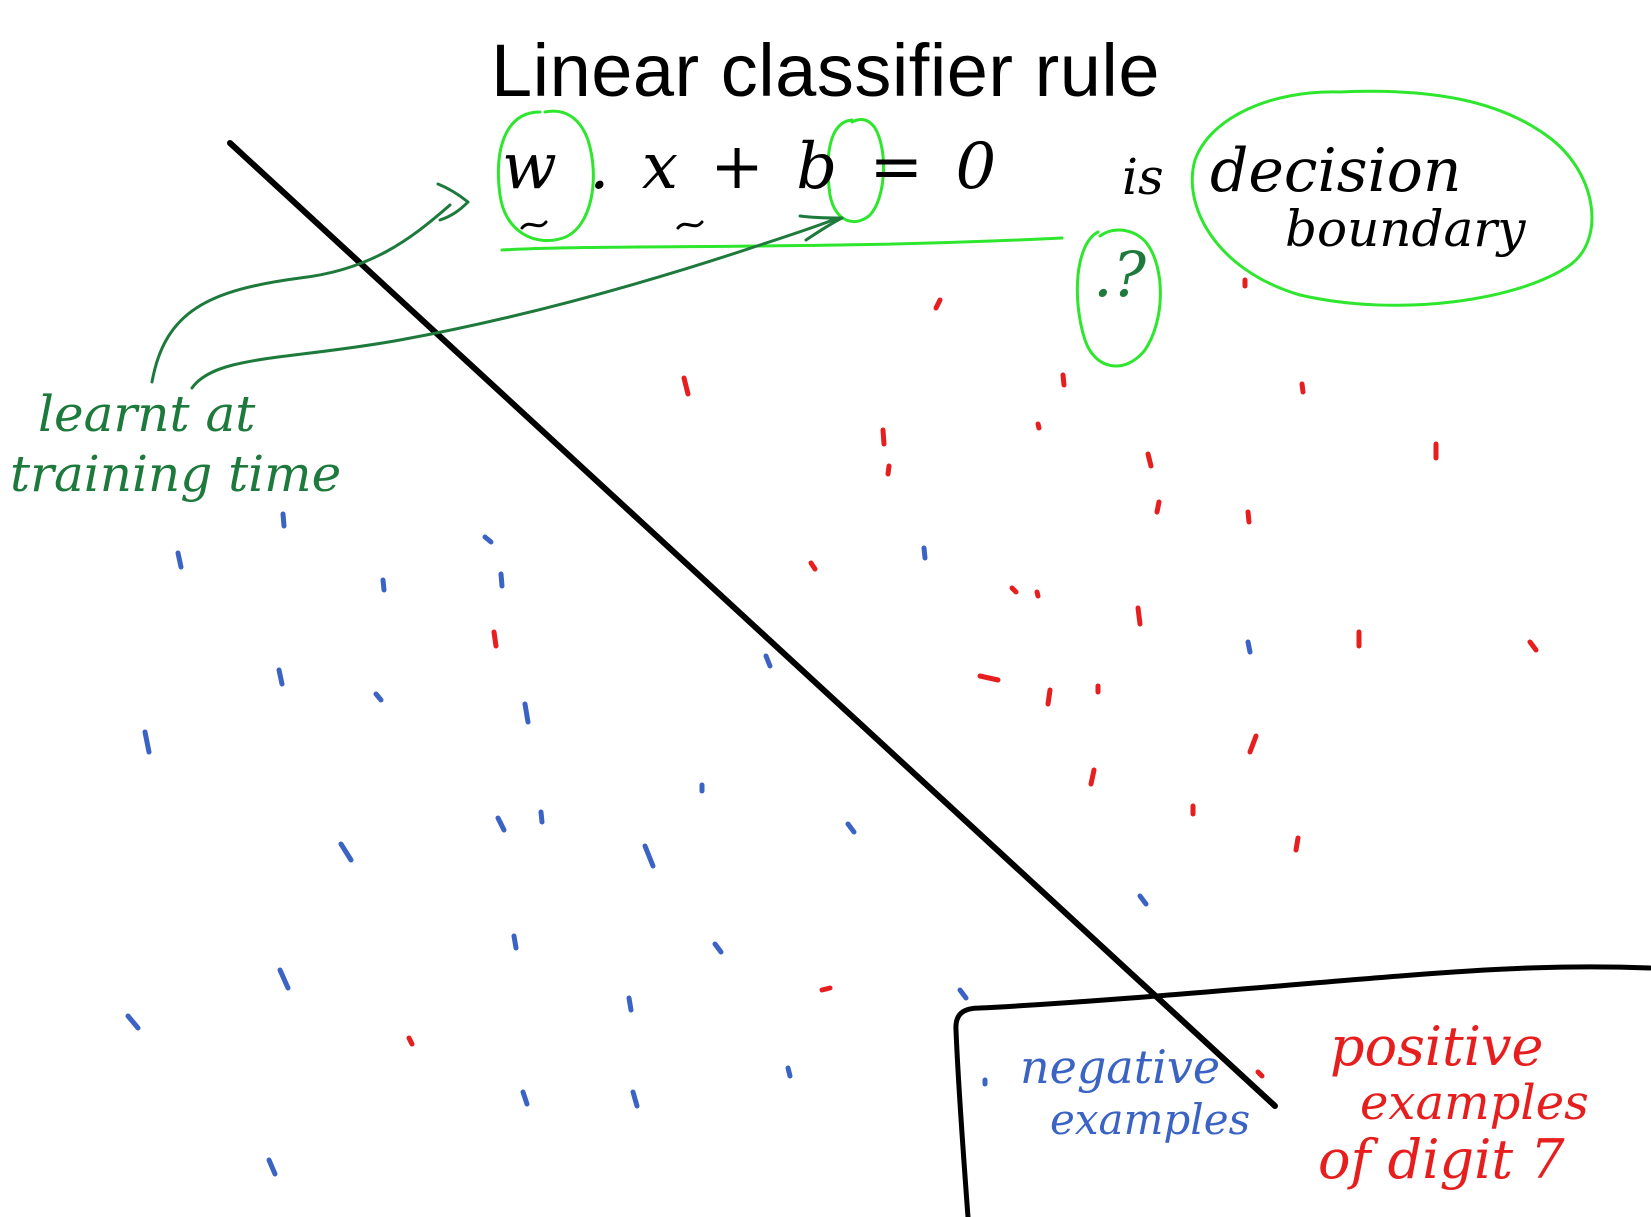 This screenshot has height=1217, width=1651. What do you see at coordinates (545, 176) in the screenshot?
I see `circle-w-highlight` at bounding box center [545, 176].